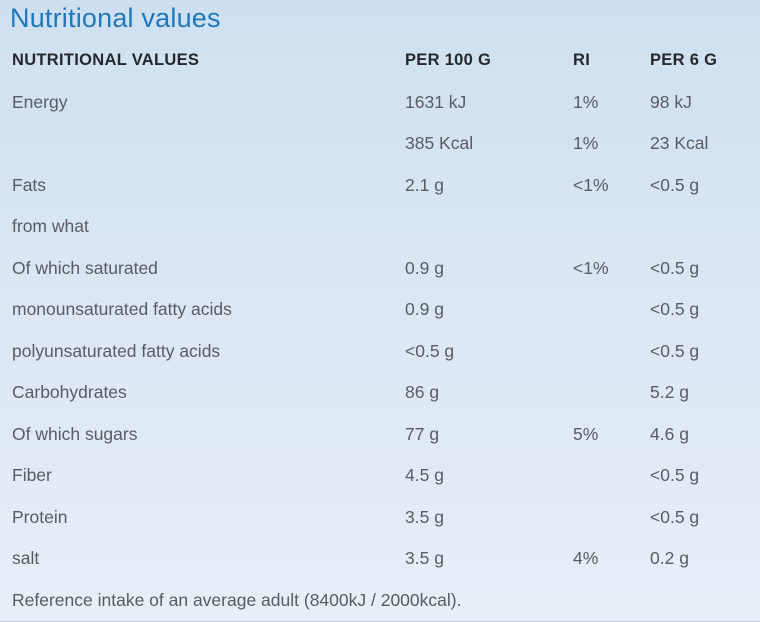 The image size is (760, 622). What do you see at coordinates (115, 18) in the screenshot?
I see `page-title: Nutritional values` at bounding box center [115, 18].